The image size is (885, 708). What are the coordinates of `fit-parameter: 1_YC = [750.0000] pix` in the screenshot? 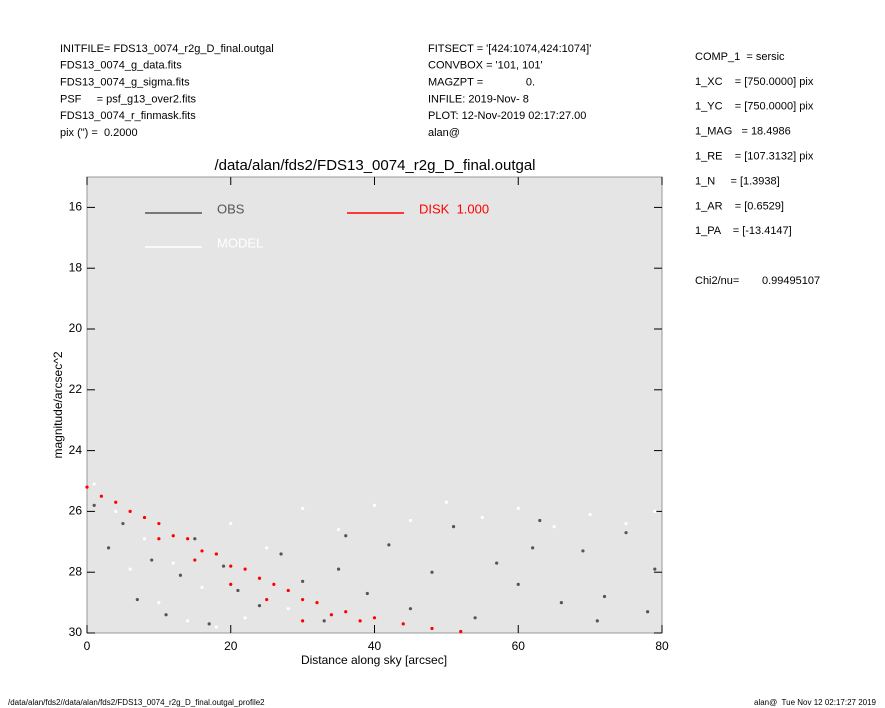 It's located at (754, 107).